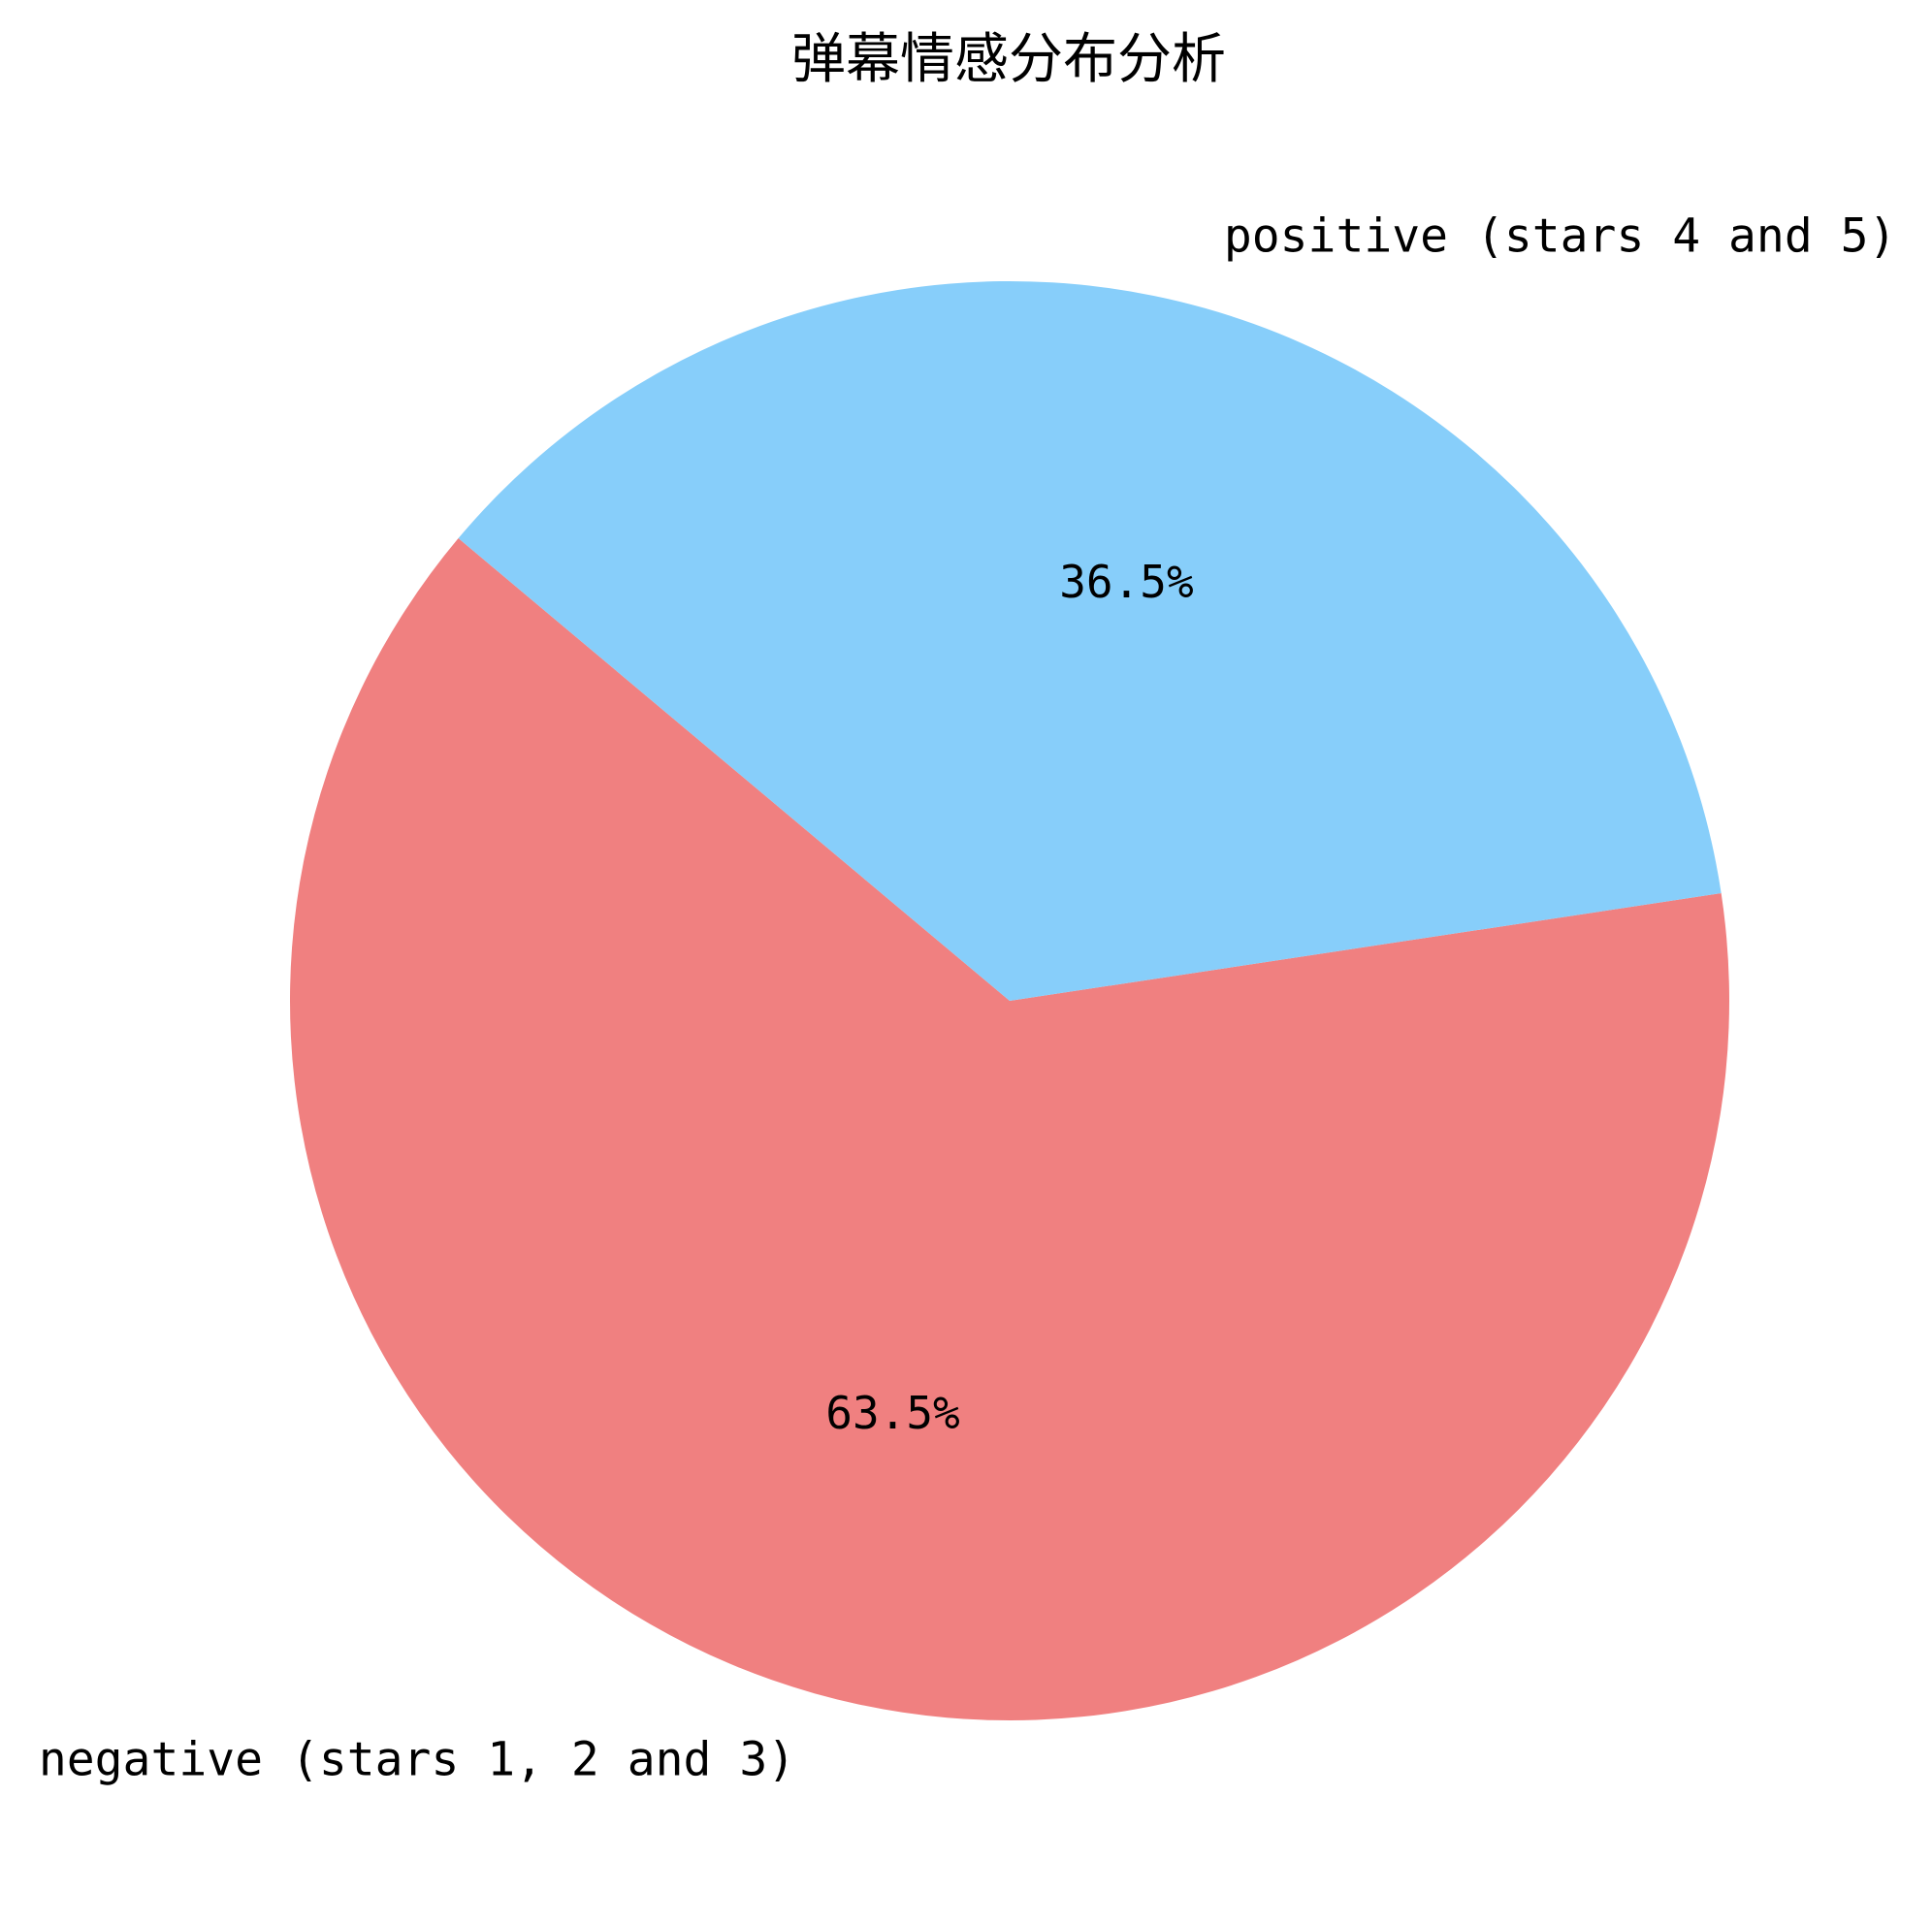 This screenshot has height=1925, width=1932. I want to click on slice-percent-label: 36.5%, so click(1126, 582).